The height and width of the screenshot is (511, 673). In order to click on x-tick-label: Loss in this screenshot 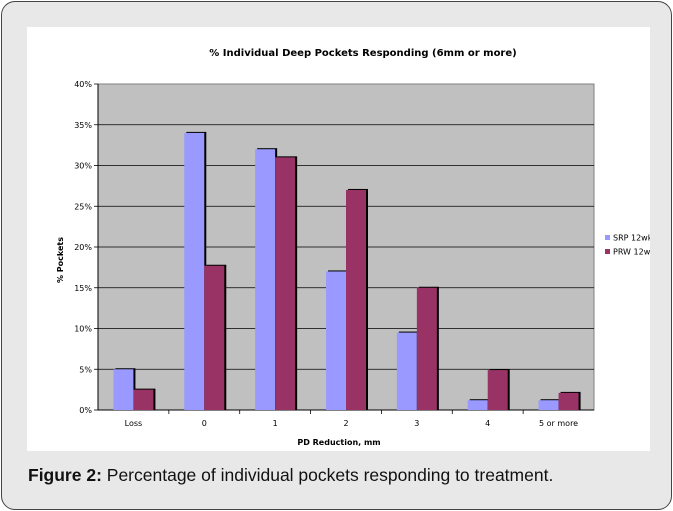, I will do `click(134, 423)`.